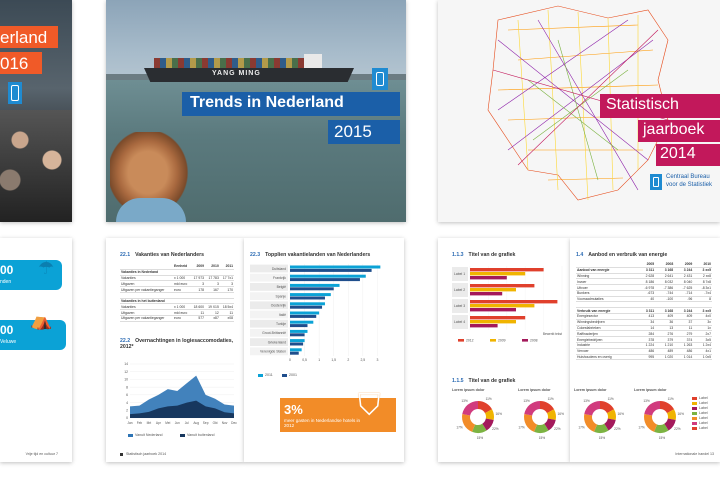 Image resolution: width=720 pixels, height=480 pixels. Describe the element at coordinates (677, 429) in the screenshot. I see `slice-label: 22%` at that location.